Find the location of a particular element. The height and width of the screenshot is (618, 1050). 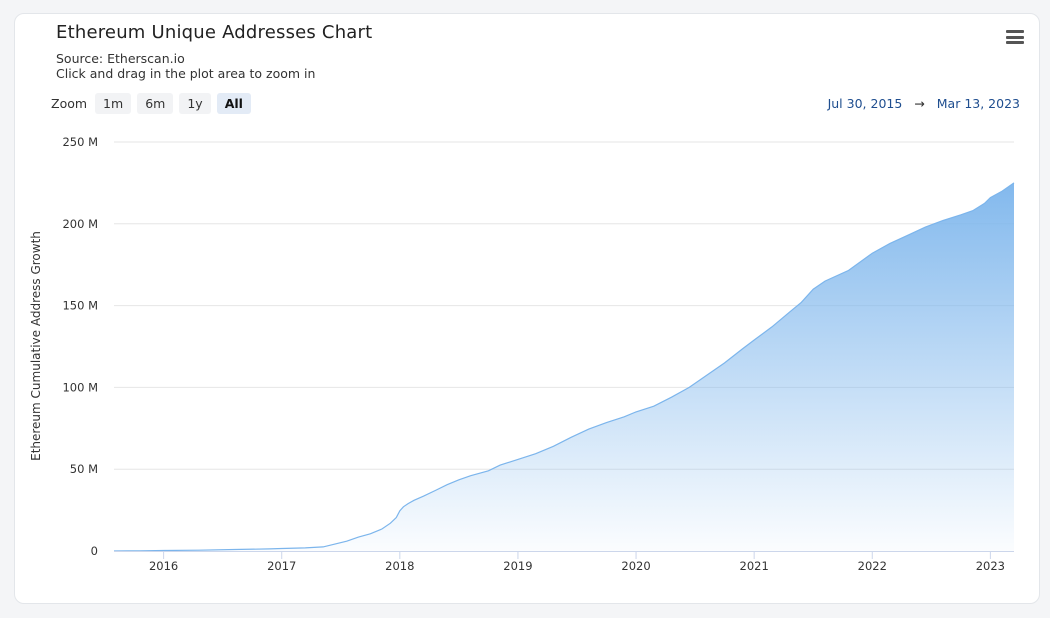

range-to: Mar 13, 2023 is located at coordinates (978, 103).